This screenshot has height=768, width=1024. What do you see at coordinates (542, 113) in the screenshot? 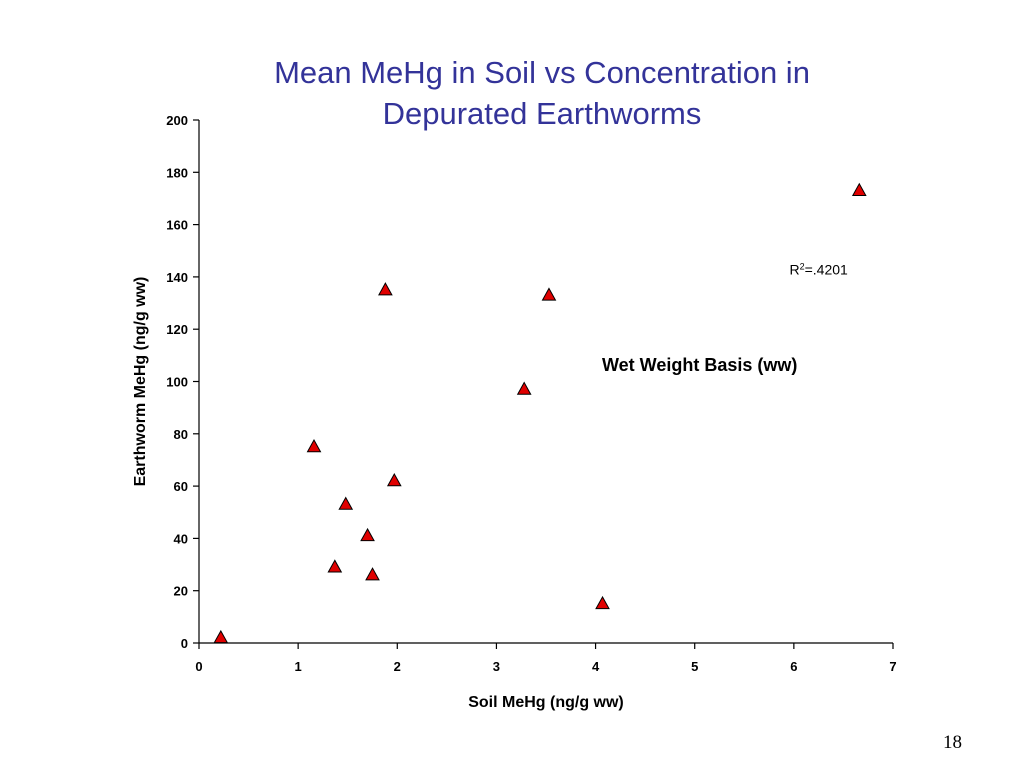
I see `chart-title-line-2: Depurated Earthworms` at bounding box center [542, 113].